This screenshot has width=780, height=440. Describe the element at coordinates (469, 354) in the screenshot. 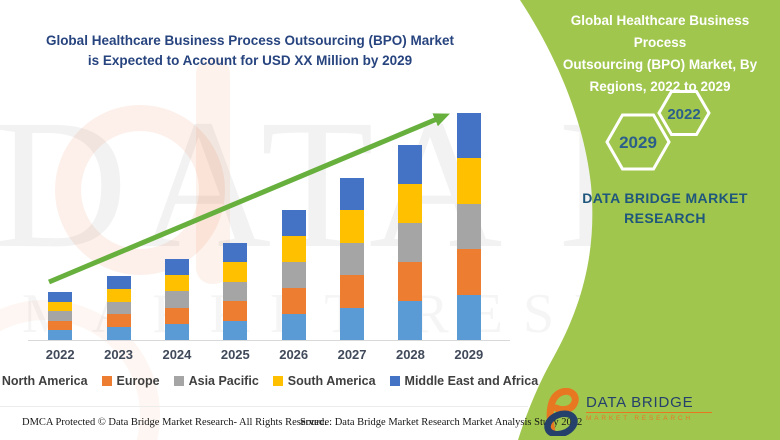

I see `x-label-2029: 2029` at that location.